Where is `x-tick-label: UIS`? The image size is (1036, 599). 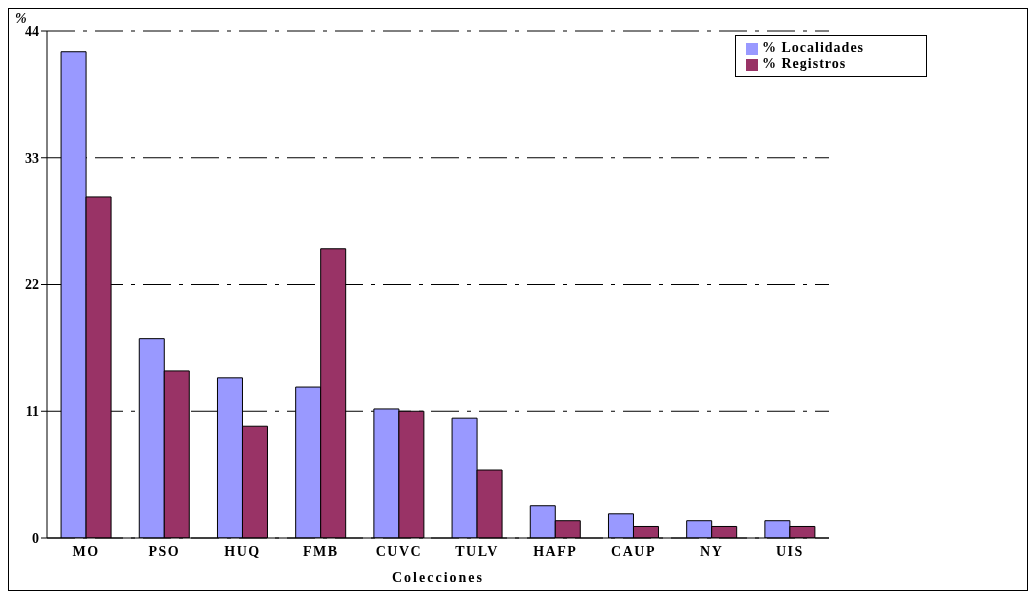 x-tick-label: UIS is located at coordinates (789, 551).